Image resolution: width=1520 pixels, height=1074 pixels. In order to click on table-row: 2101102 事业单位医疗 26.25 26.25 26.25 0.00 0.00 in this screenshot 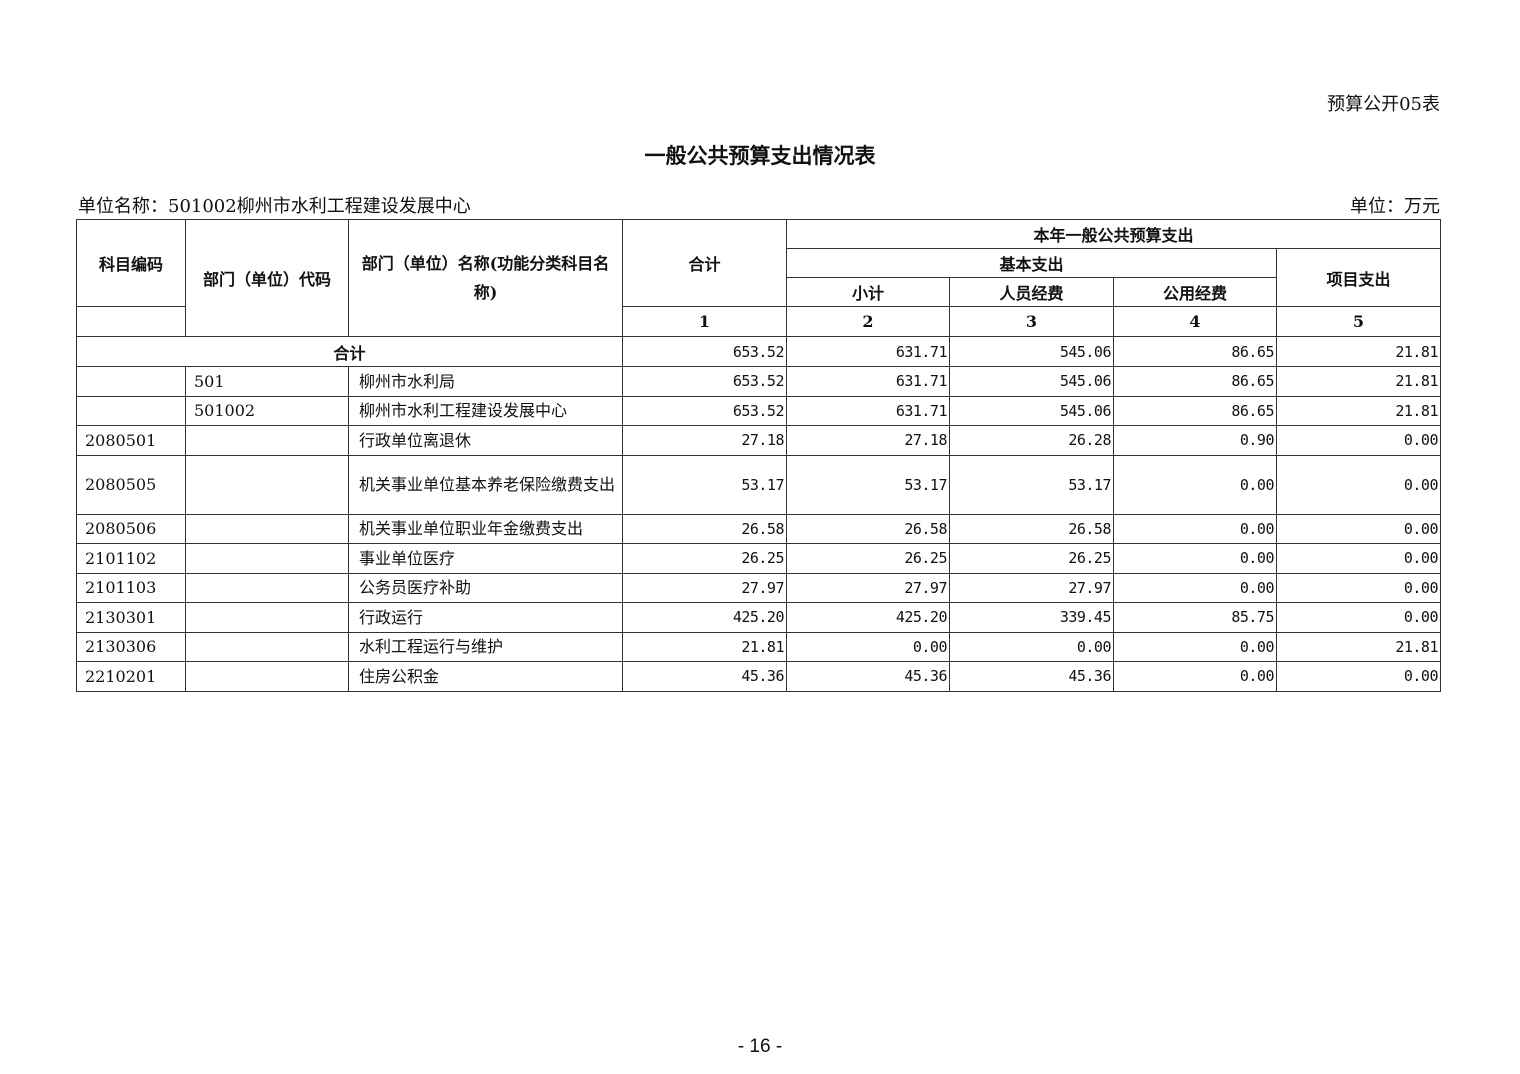, I will do `click(758, 558)`.